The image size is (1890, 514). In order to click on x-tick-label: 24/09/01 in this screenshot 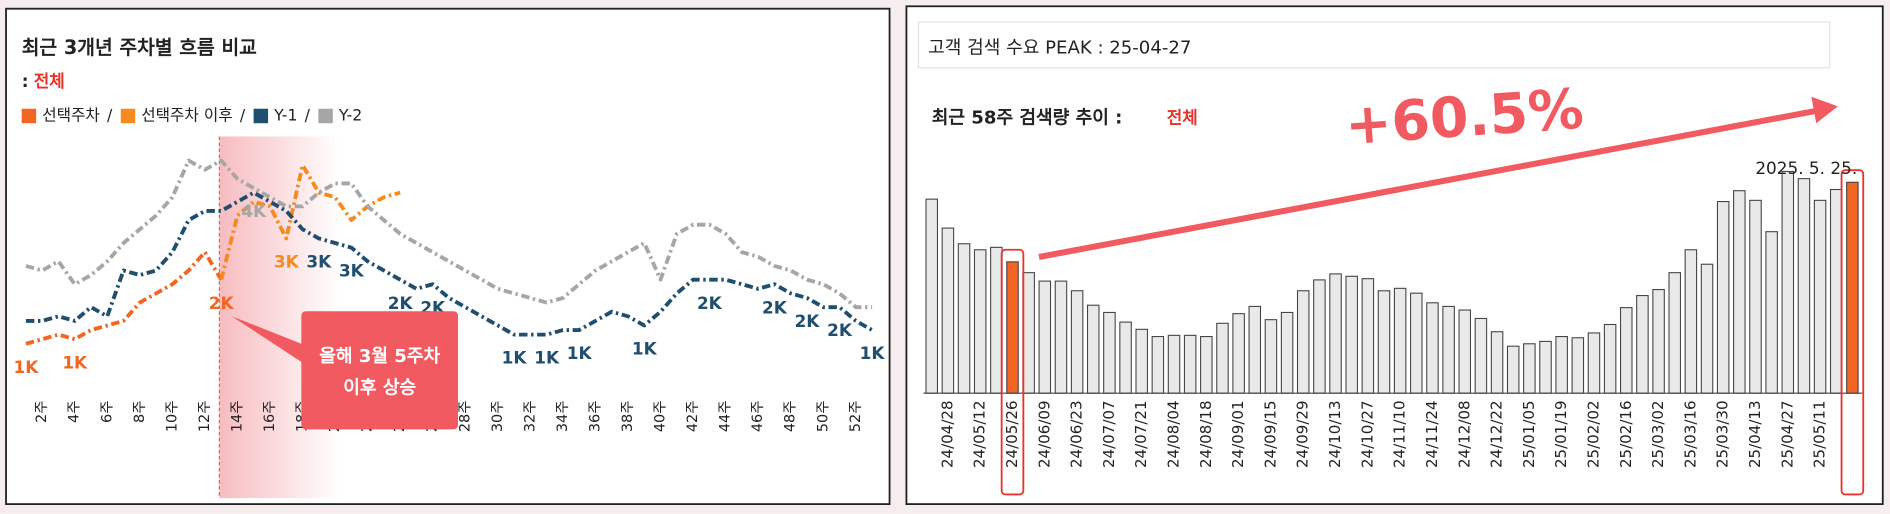, I will do `click(1238, 434)`.